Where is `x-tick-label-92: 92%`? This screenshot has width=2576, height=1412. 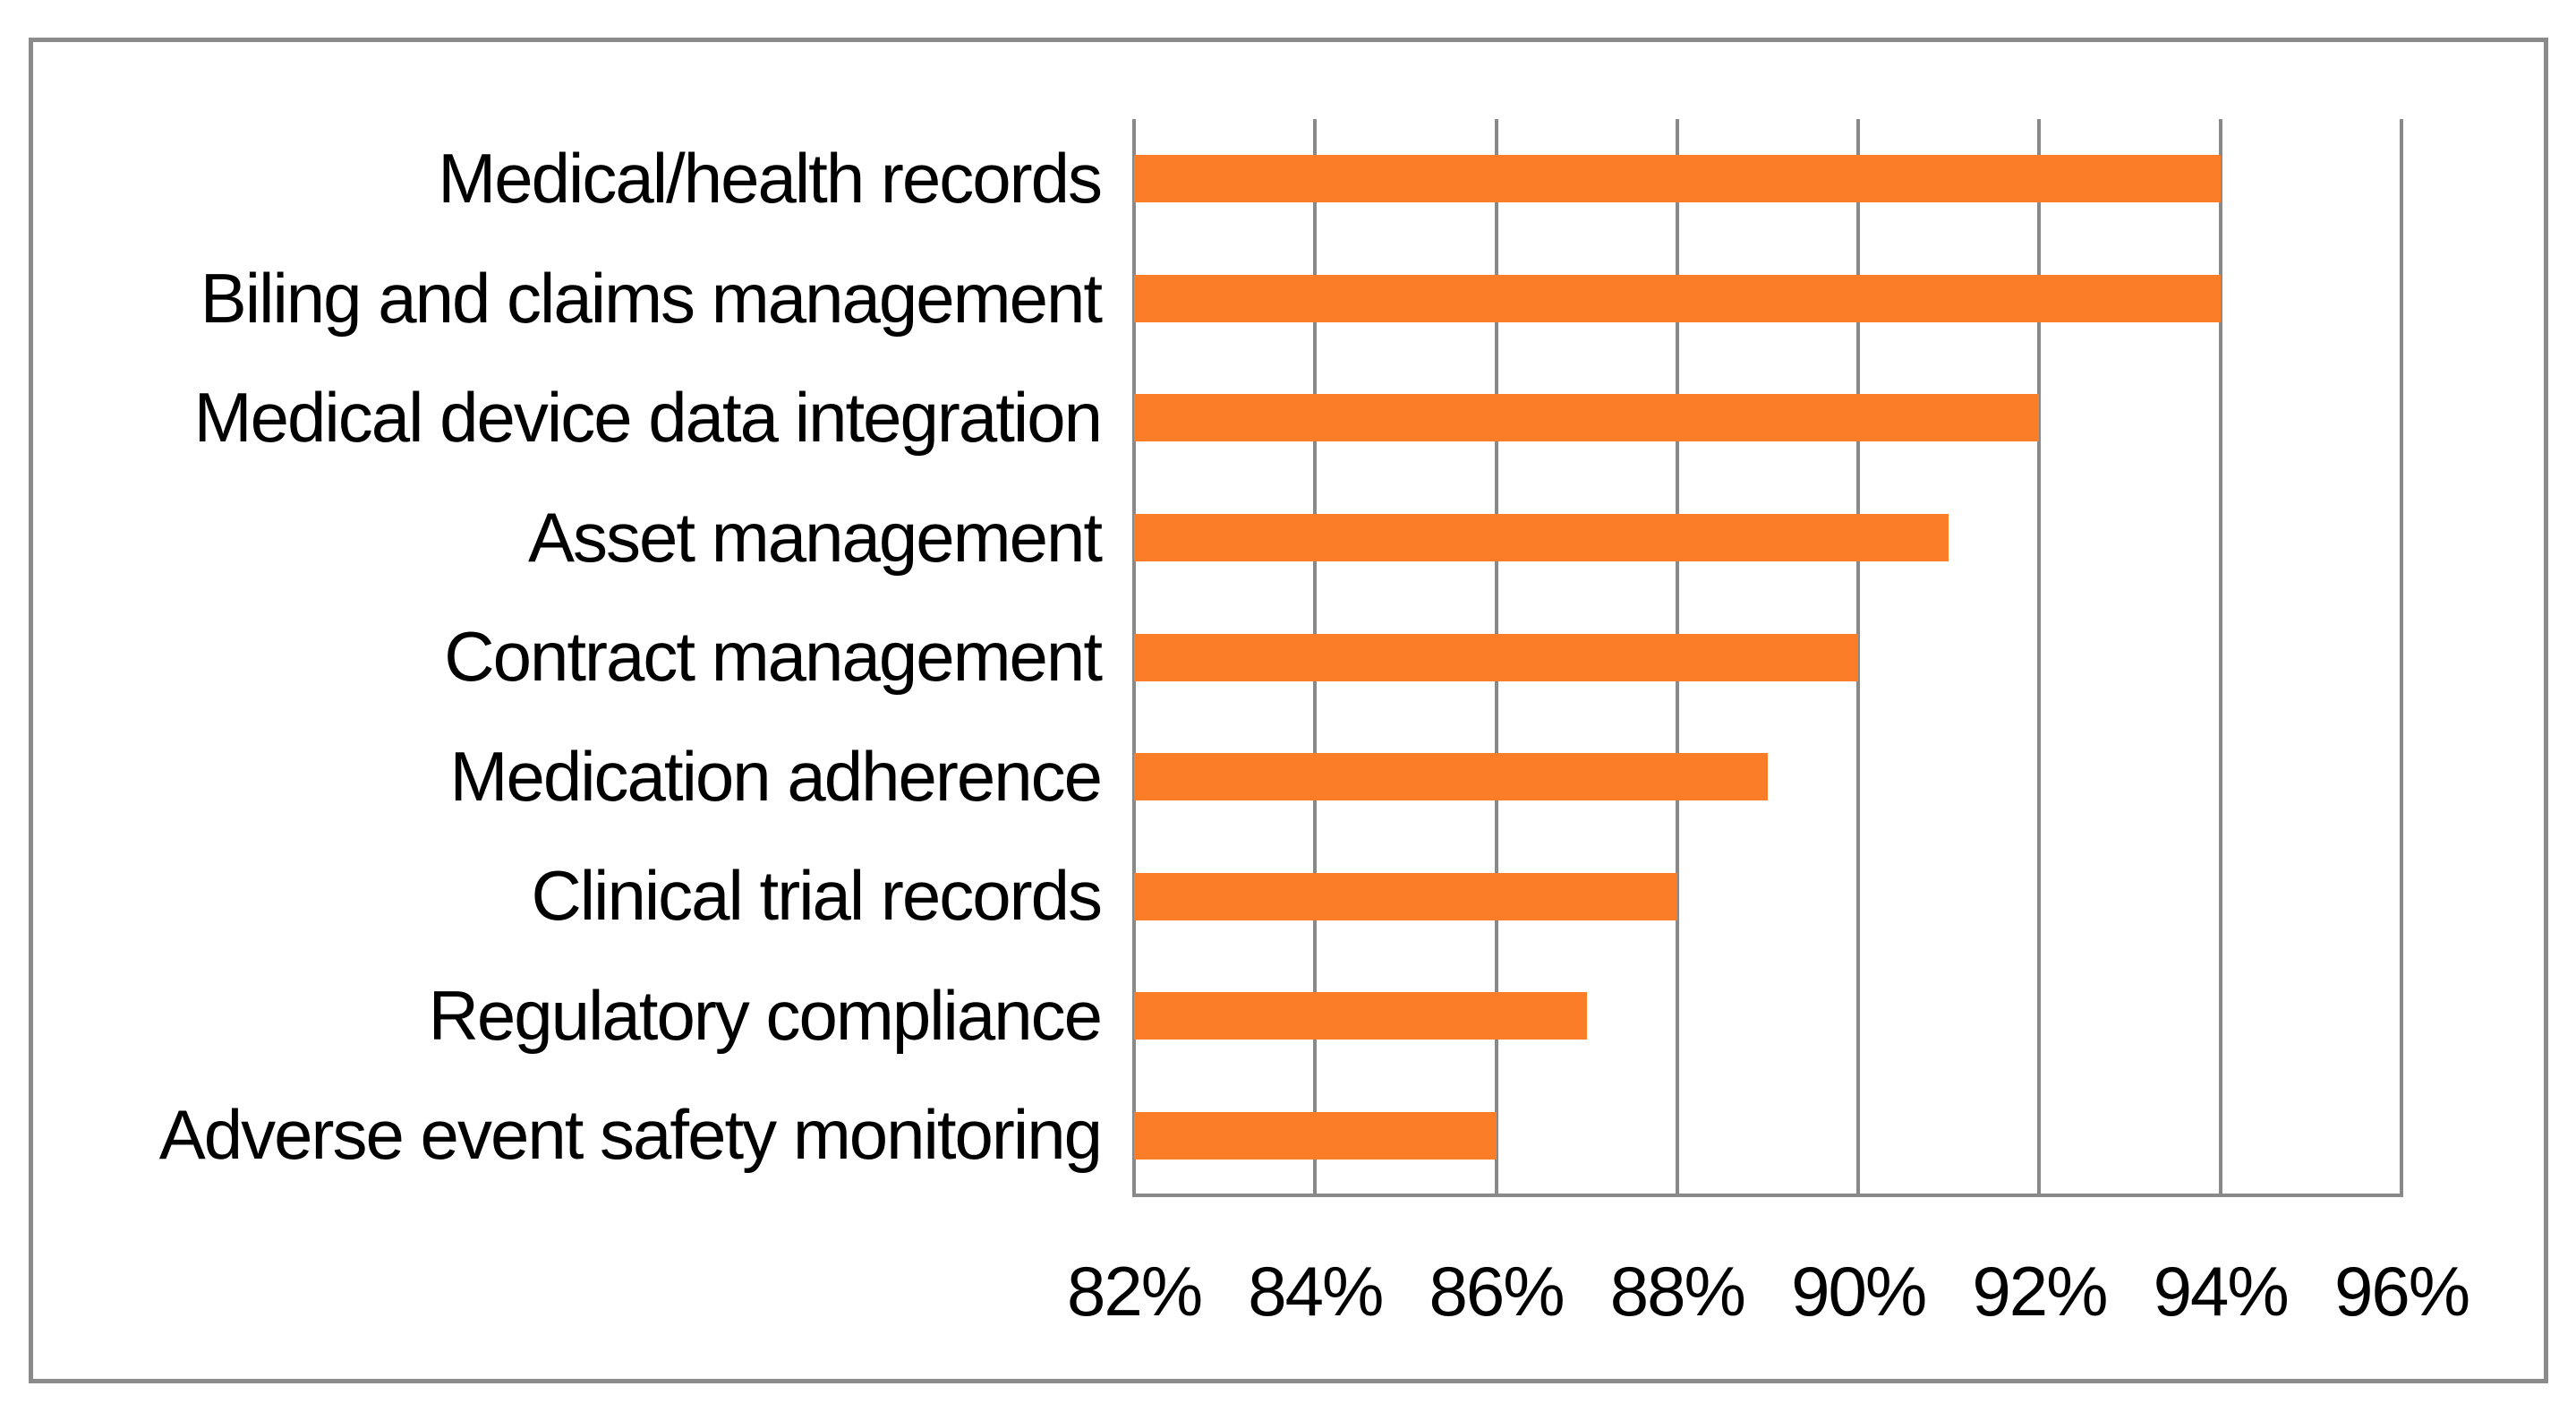 x-tick-label-92: 92% is located at coordinates (2040, 1291).